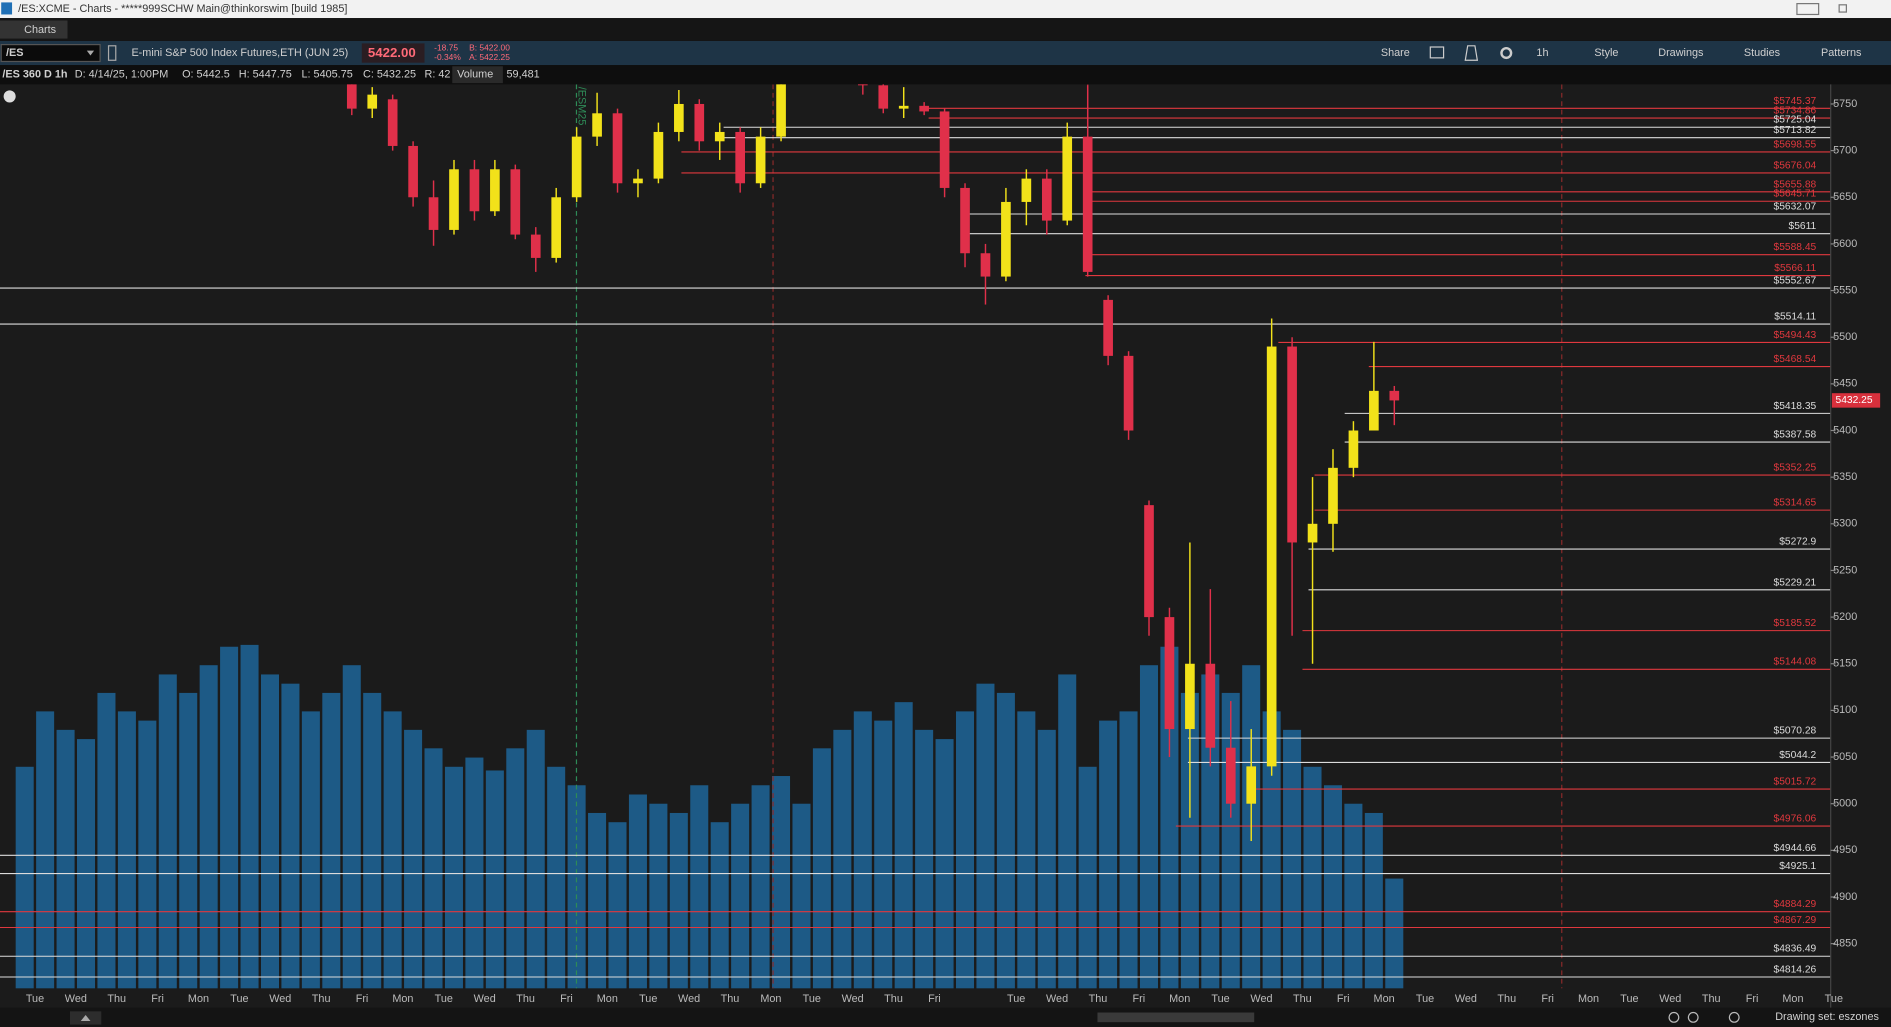 Image resolution: width=1891 pixels, height=1027 pixels. What do you see at coordinates (1176, 1017) in the screenshot?
I see `scrollbar-thumb` at bounding box center [1176, 1017].